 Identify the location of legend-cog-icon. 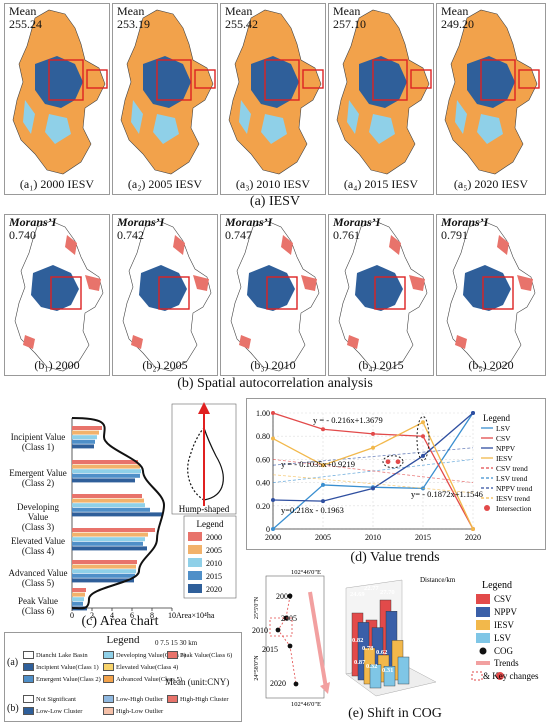
(483, 651).